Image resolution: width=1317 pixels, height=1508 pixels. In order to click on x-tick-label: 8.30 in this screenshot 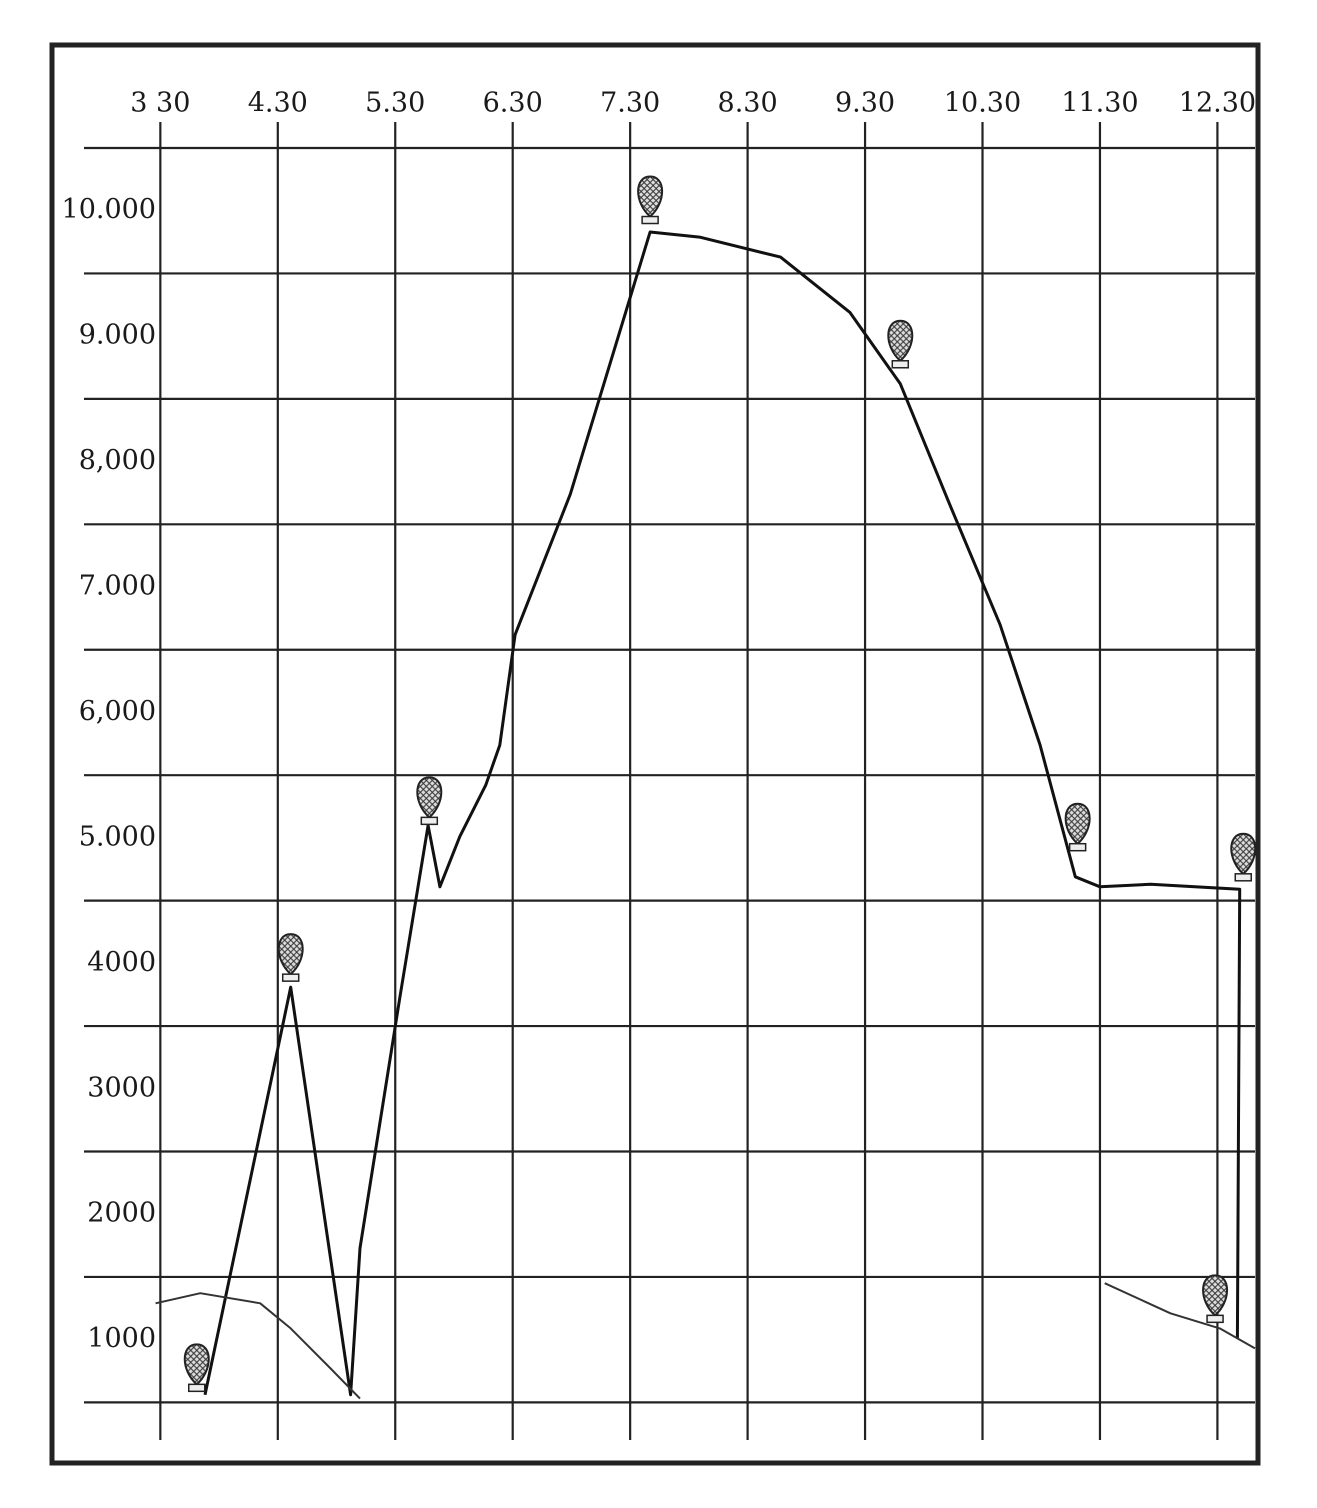, I will do `click(748, 103)`.